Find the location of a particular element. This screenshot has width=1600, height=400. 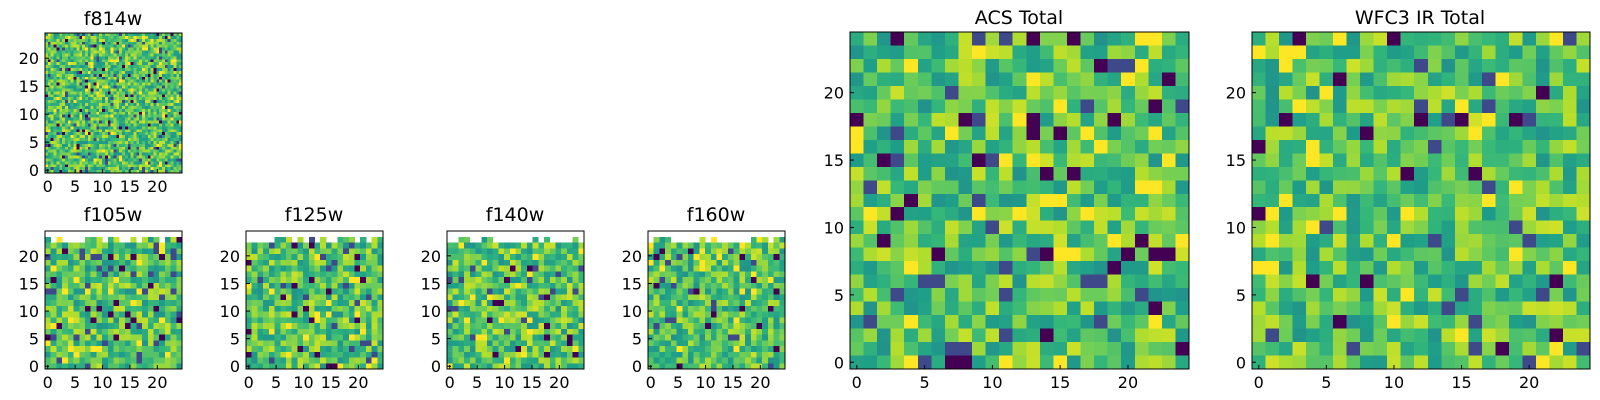

x-tick-label: 15 is located at coordinates (331, 382).